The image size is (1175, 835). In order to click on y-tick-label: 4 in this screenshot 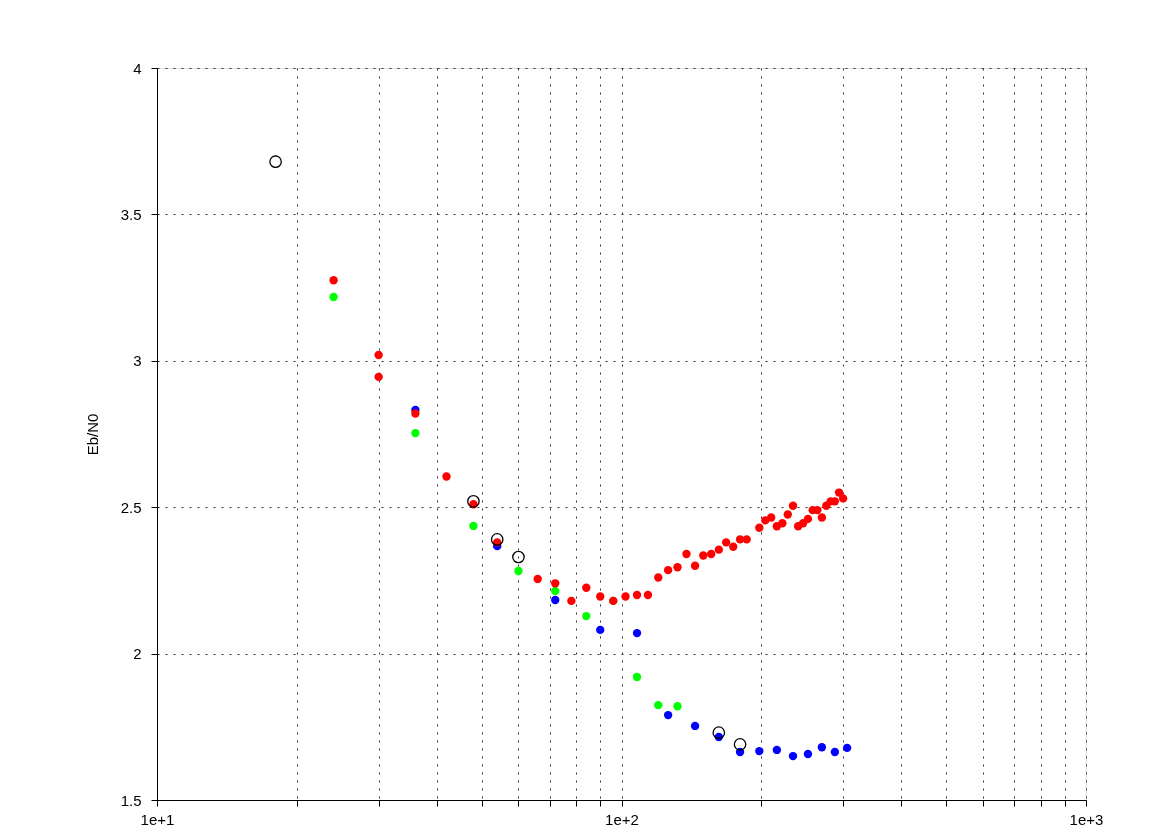, I will do `click(137, 68)`.